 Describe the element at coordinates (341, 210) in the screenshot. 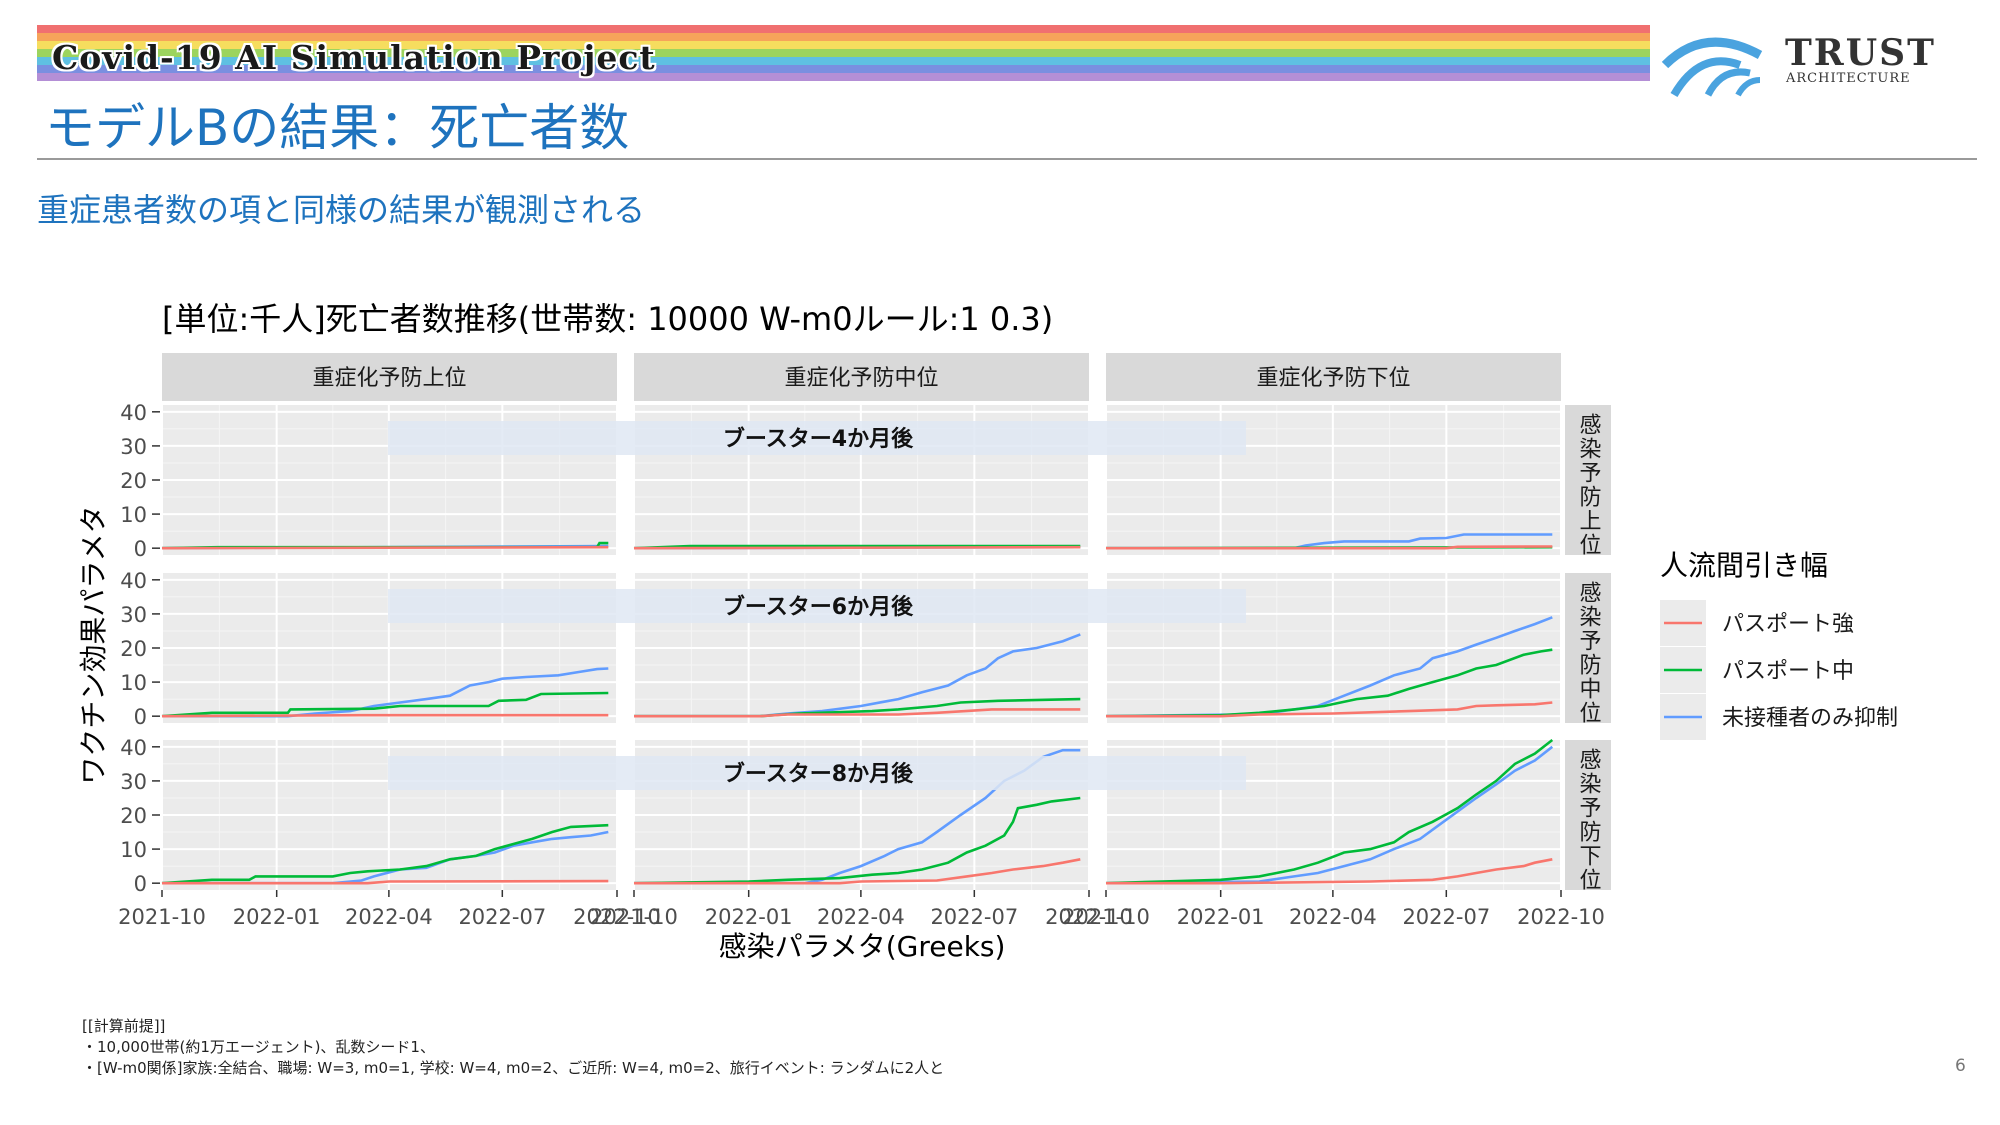

I see `slide-subtitle: 重症患者数の項と同様の結果が観測される` at that location.